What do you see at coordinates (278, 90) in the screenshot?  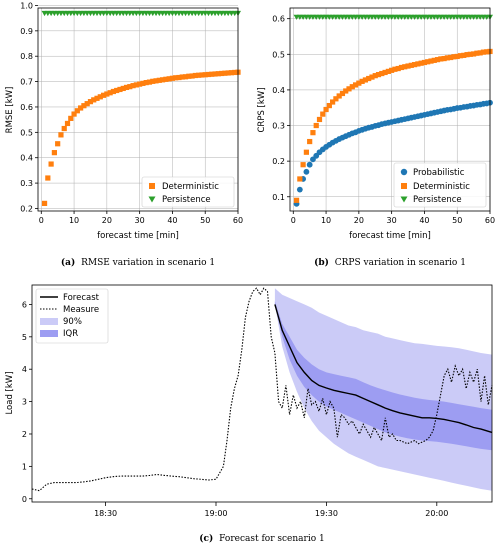 I see `crps-ytick-label: 0.4` at bounding box center [278, 90].